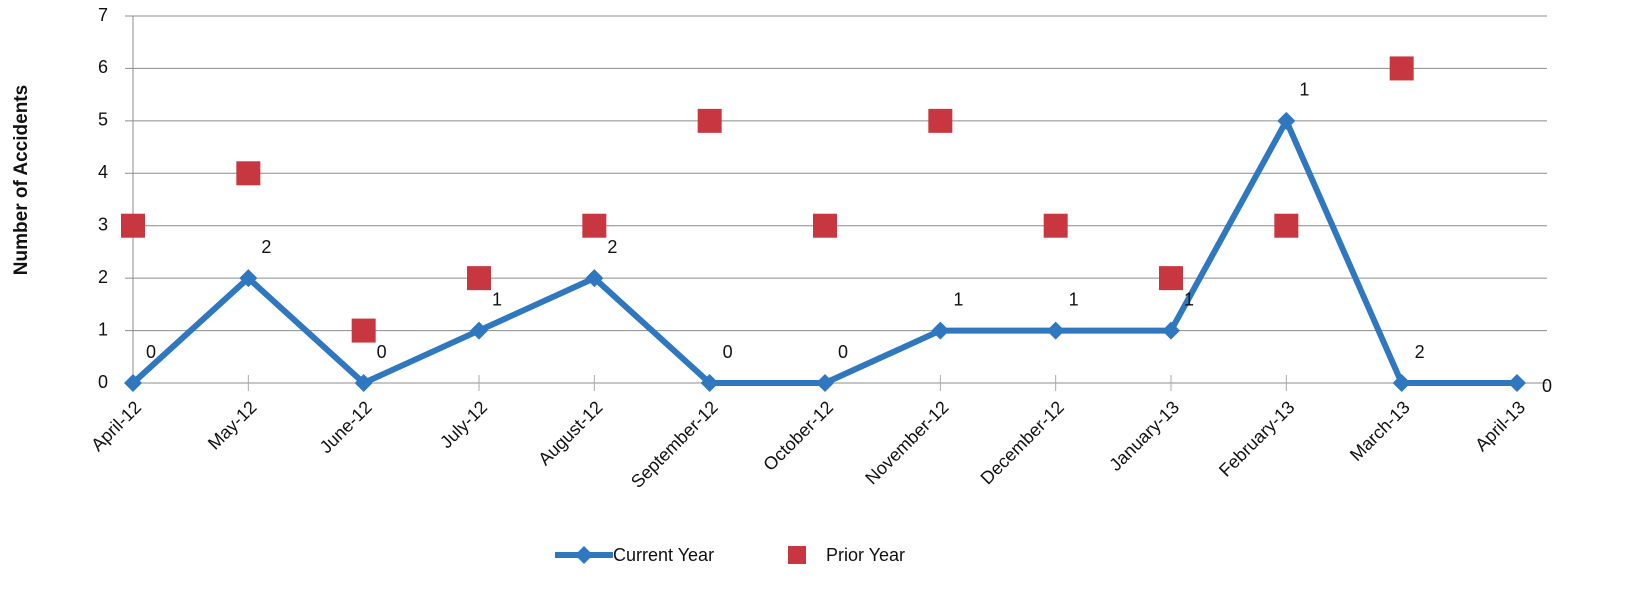 The image size is (1642, 600). Describe the element at coordinates (906, 442) in the screenshot. I see `x-tick-label: November-12` at that location.